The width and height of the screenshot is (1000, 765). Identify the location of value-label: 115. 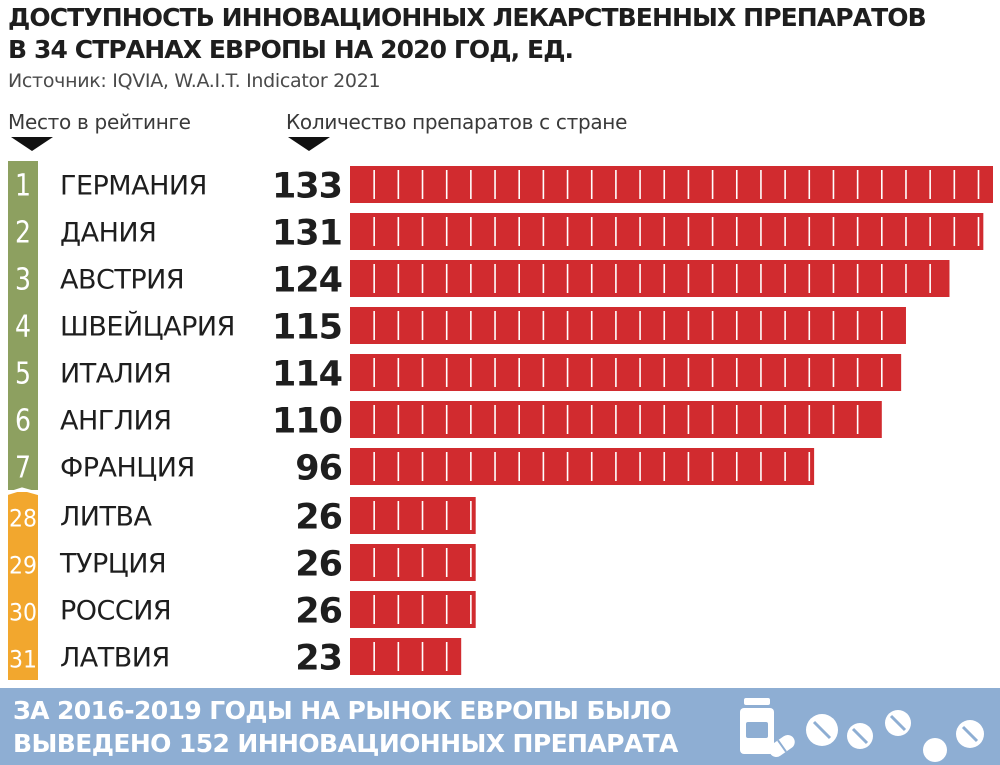
(307, 328).